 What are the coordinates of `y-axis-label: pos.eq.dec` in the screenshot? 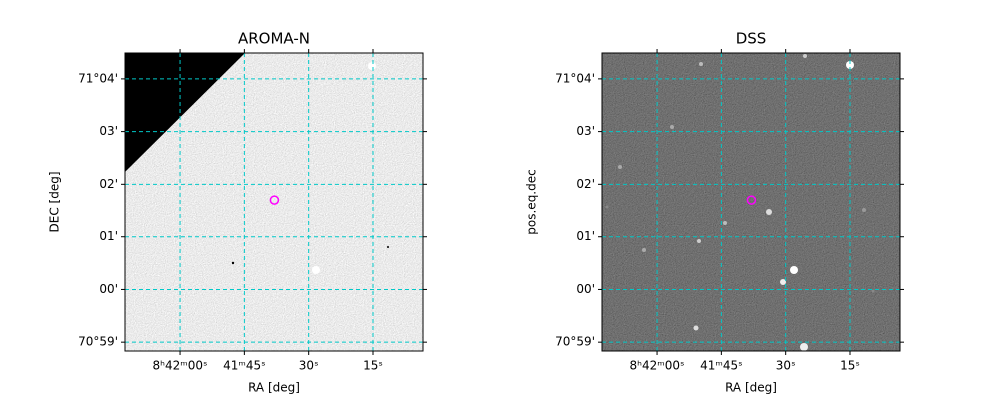 It's located at (532, 201).